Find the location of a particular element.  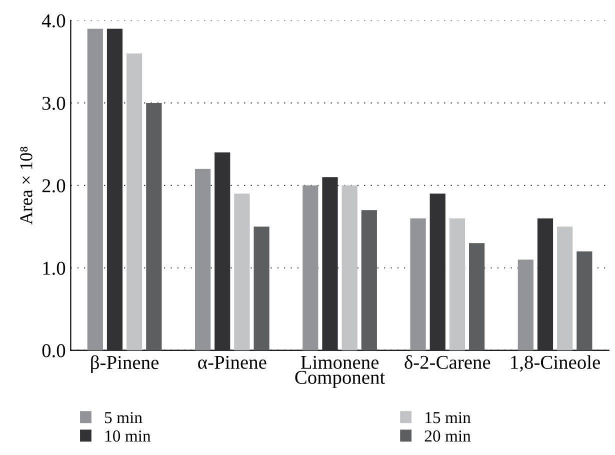

legend-label: 10 min is located at coordinates (128, 436).